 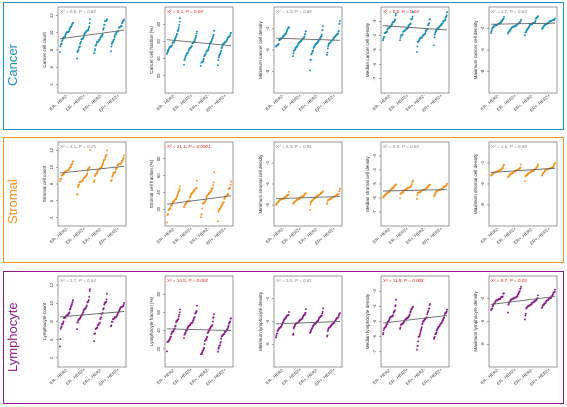 What do you see at coordinates (69, 11) in the screenshot?
I see `stat-chi-square: X² = 0.9,` at bounding box center [69, 11].